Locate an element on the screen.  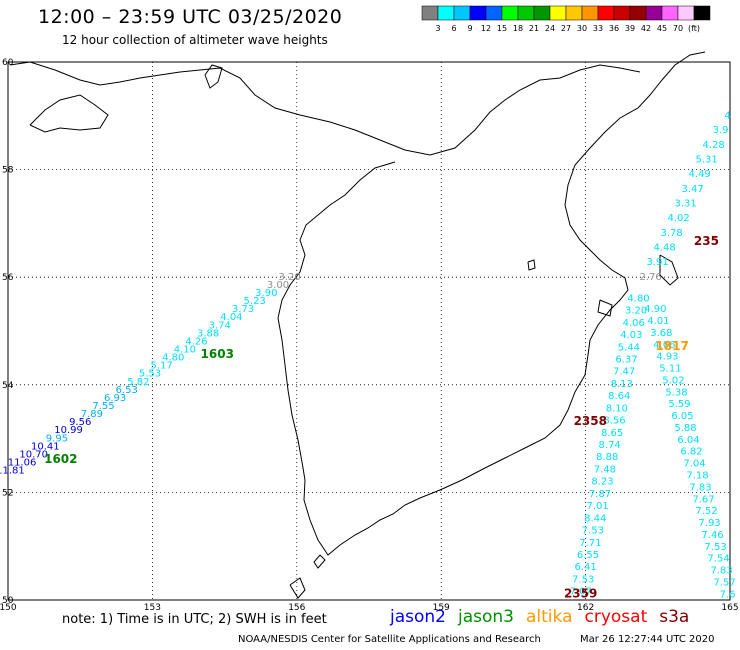
colorbar-label: 24 is located at coordinates (550, 28).